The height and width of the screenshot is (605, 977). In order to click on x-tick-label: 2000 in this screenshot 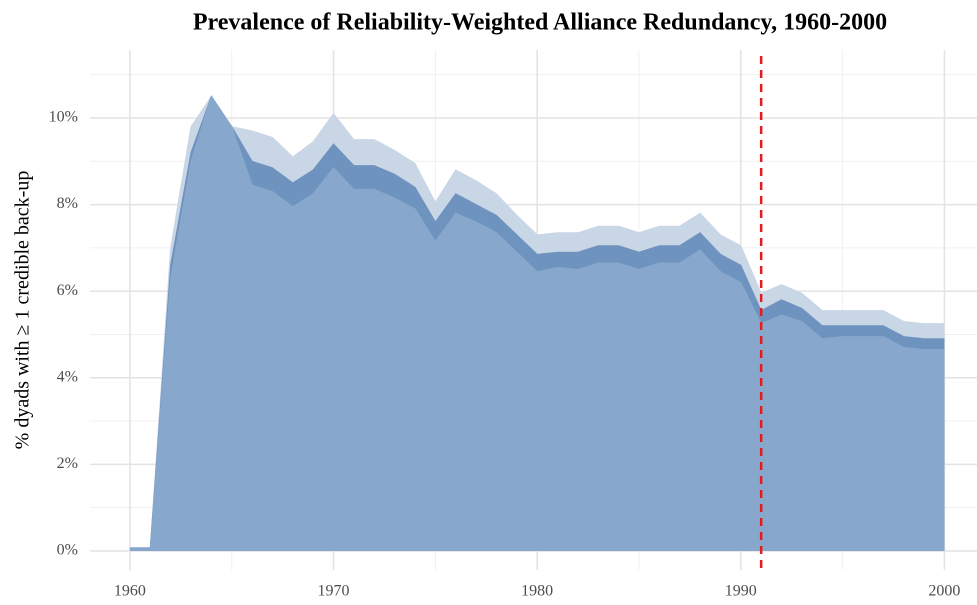, I will do `click(944, 591)`.